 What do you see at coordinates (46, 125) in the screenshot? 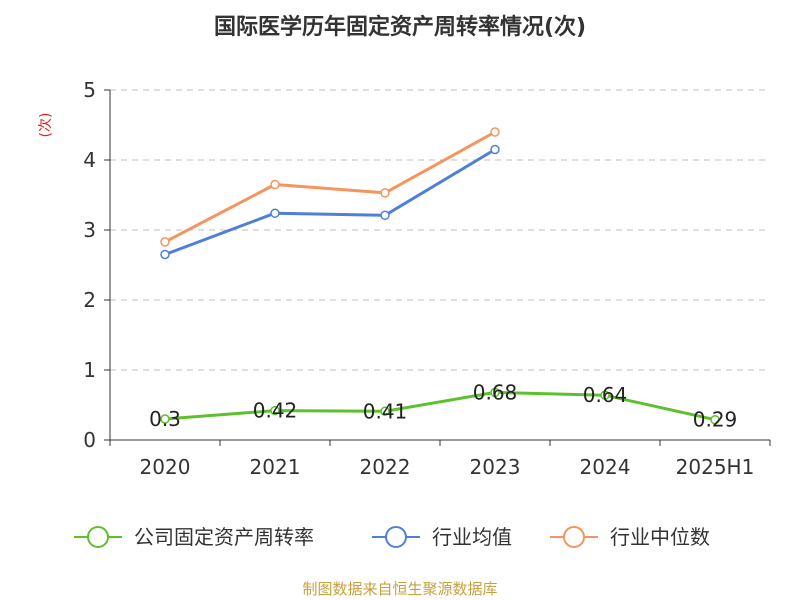
I see `y-axis-label: (次)` at bounding box center [46, 125].